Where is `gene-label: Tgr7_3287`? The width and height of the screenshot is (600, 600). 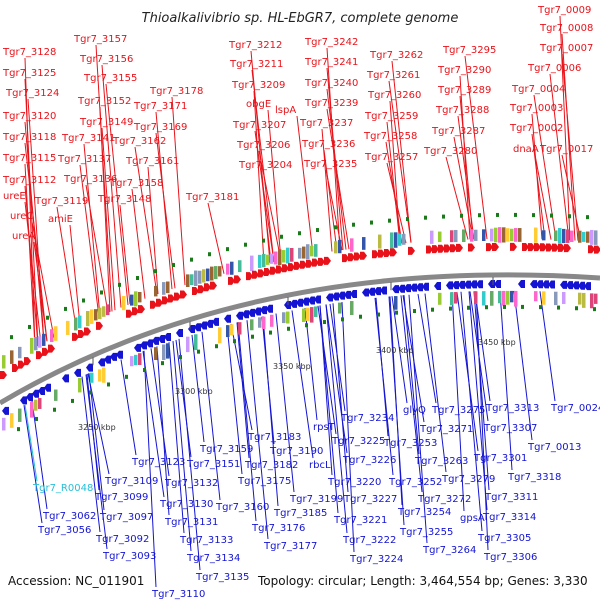
gene-label: Tgr7_3287 is located at coordinates (458, 131).